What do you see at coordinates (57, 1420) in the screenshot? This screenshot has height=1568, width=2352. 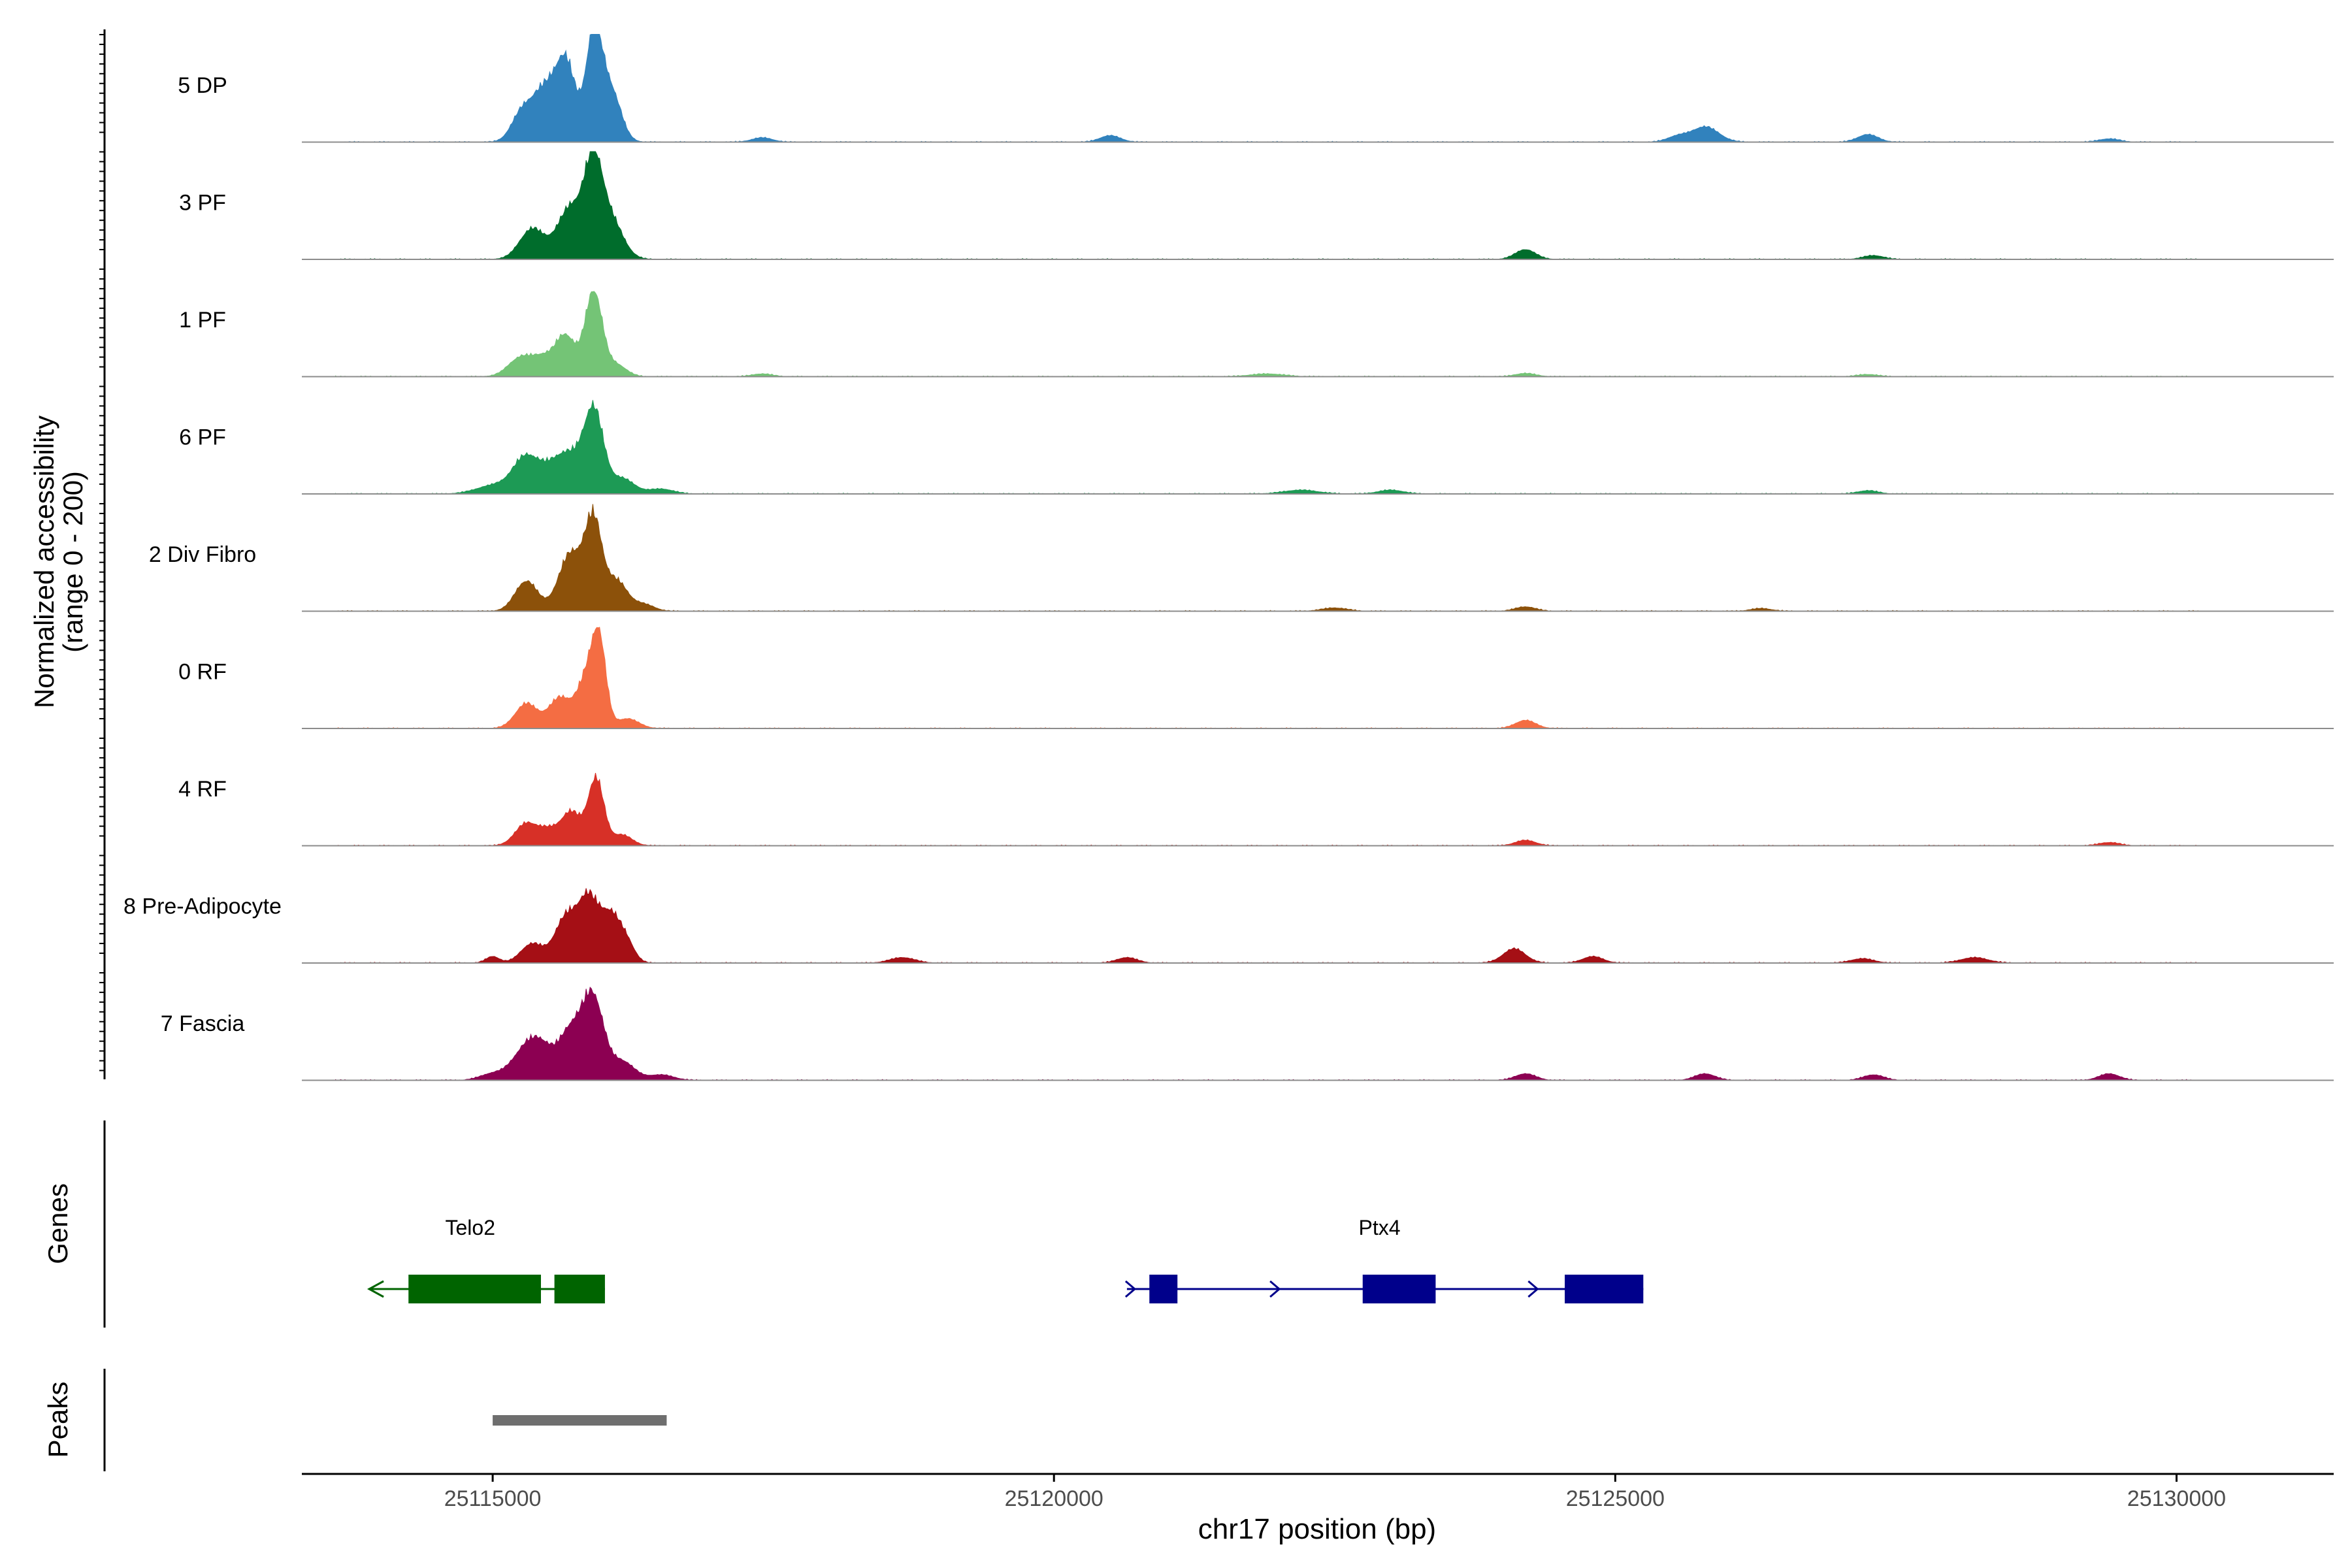 I see `peaks-track-label: Peaks` at bounding box center [57, 1420].